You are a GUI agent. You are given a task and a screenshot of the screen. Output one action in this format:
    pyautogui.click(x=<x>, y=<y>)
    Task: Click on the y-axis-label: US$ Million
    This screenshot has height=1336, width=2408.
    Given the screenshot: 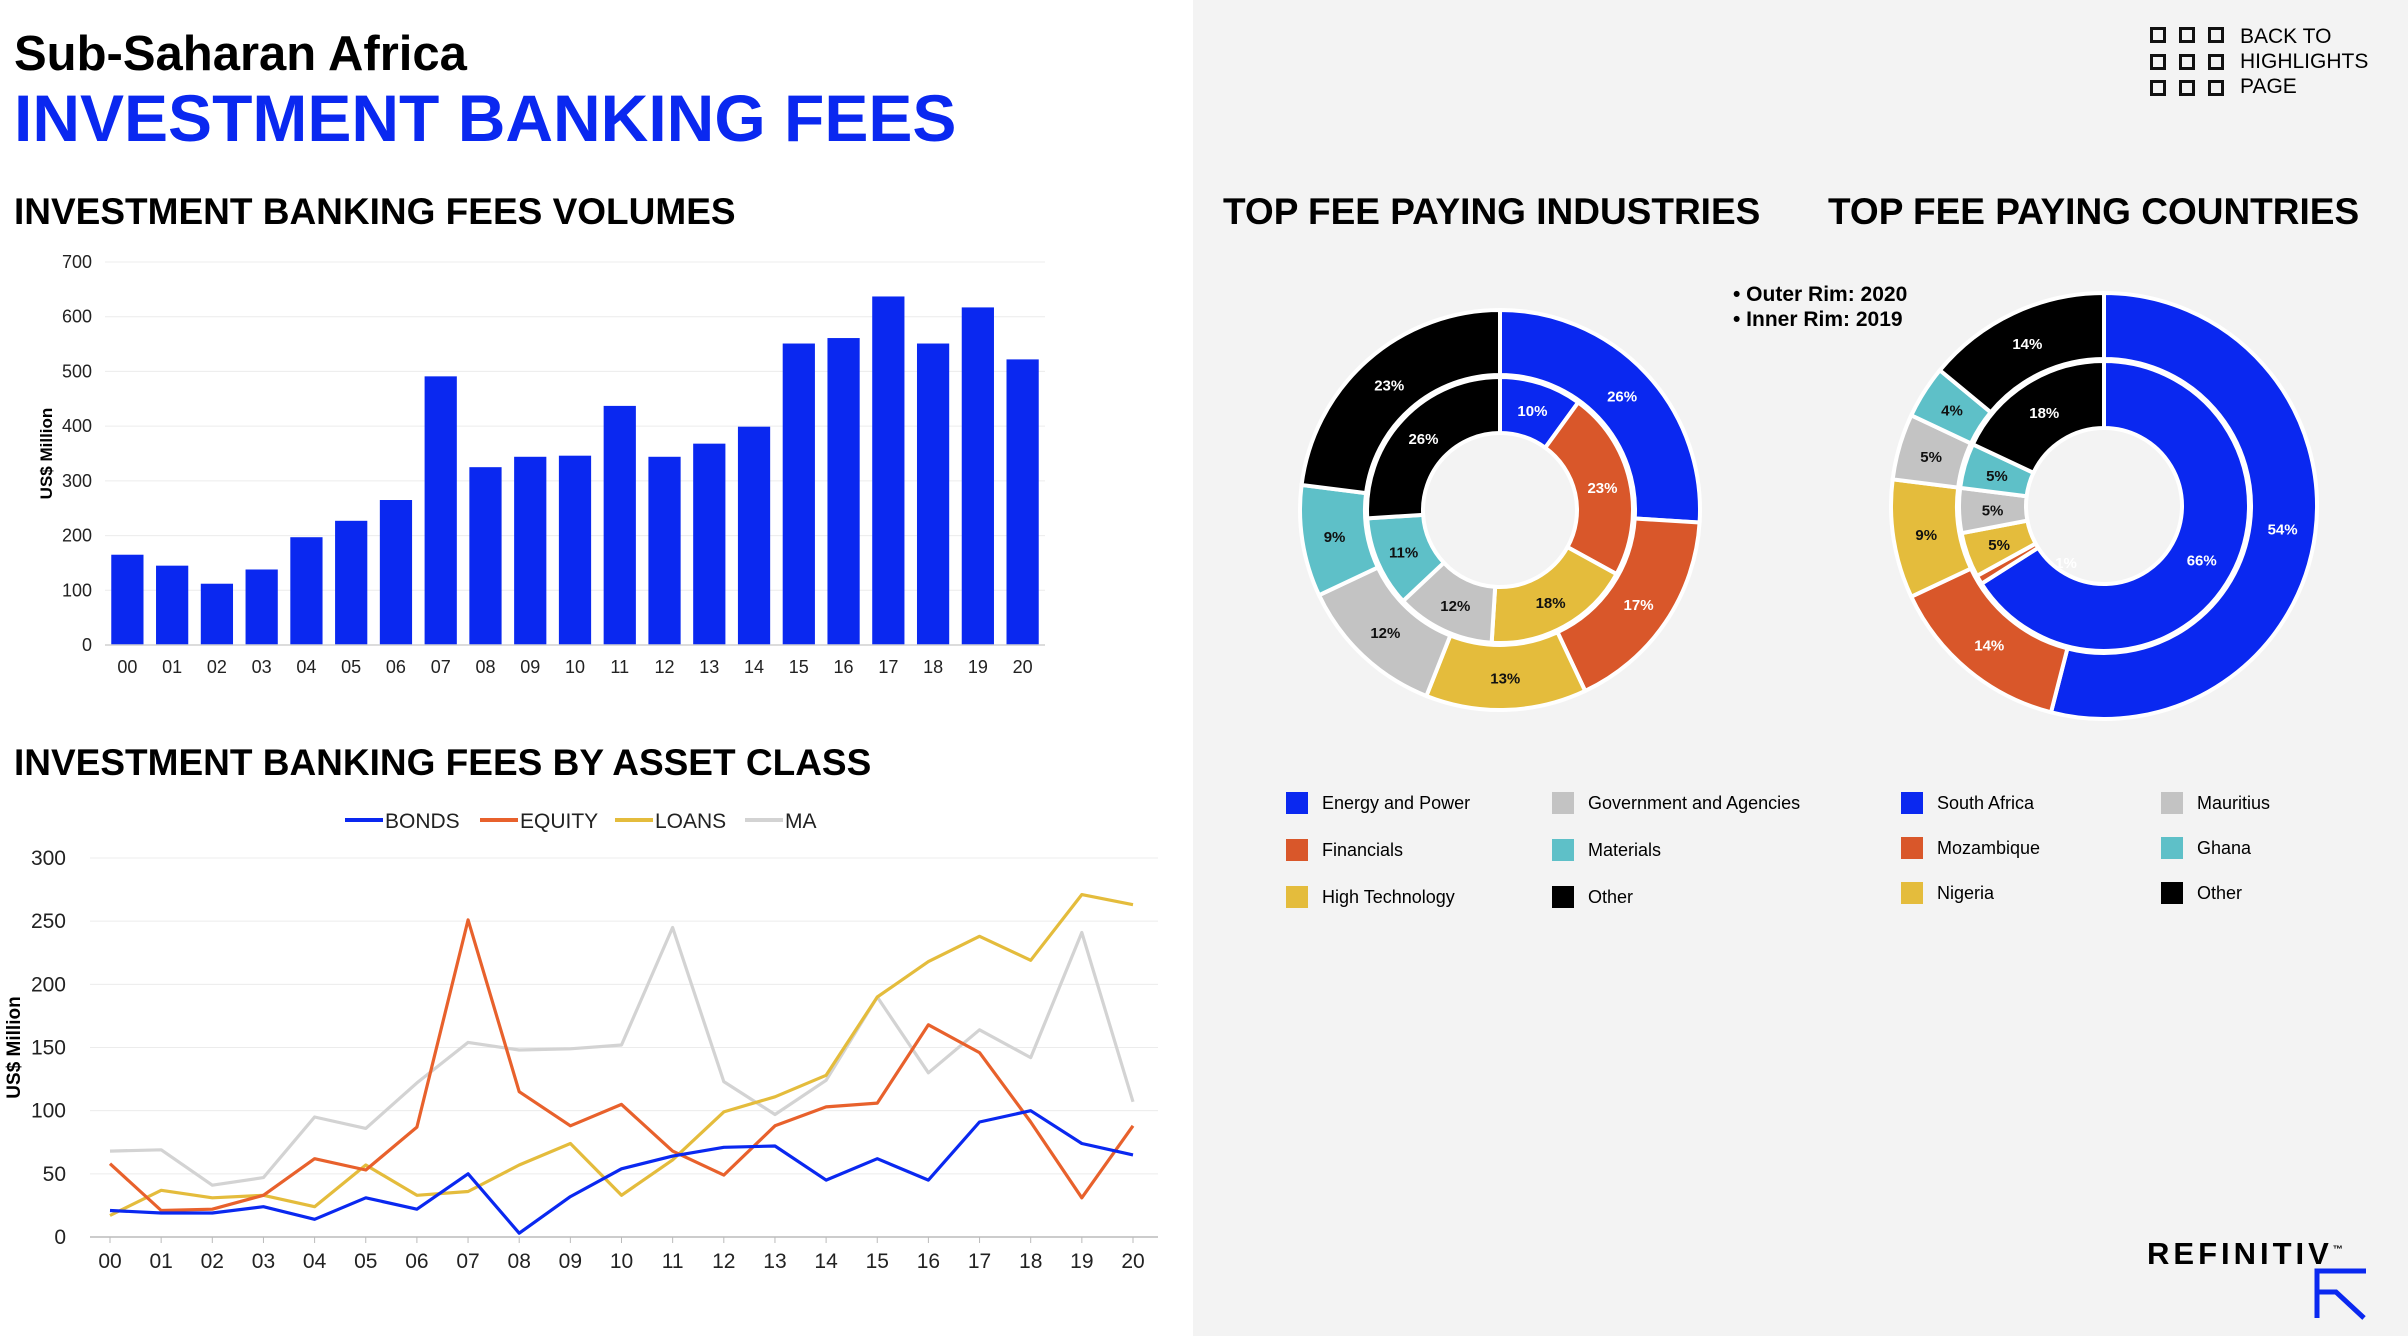 What is the action you would take?
    pyautogui.click(x=46, y=454)
    